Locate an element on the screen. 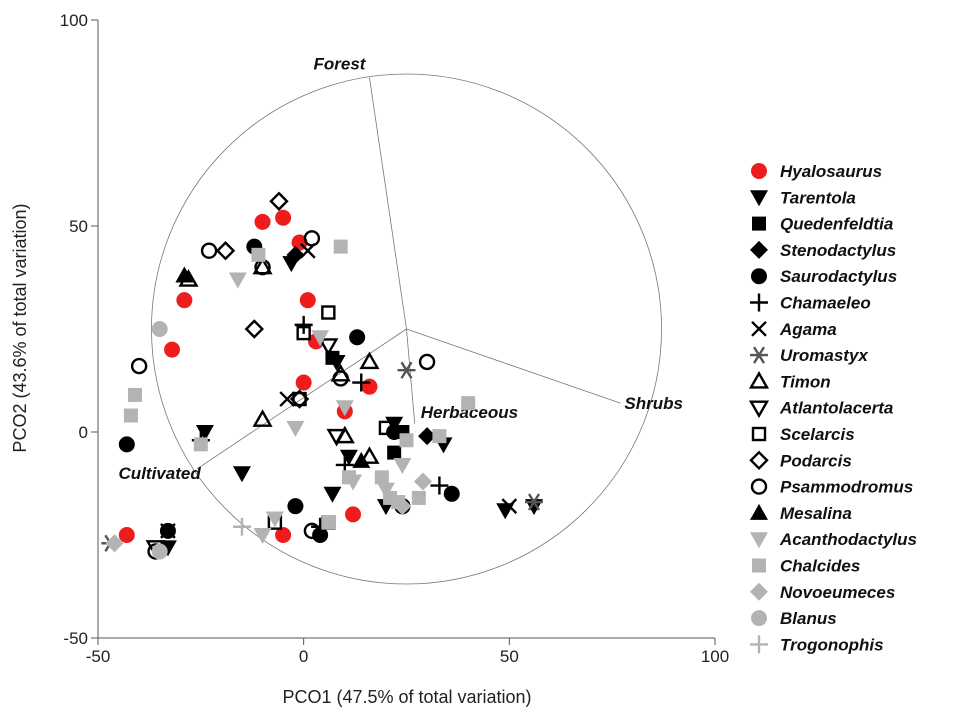 This screenshot has width=953, height=713. legend-label-timon: Timon is located at coordinates (805, 381).